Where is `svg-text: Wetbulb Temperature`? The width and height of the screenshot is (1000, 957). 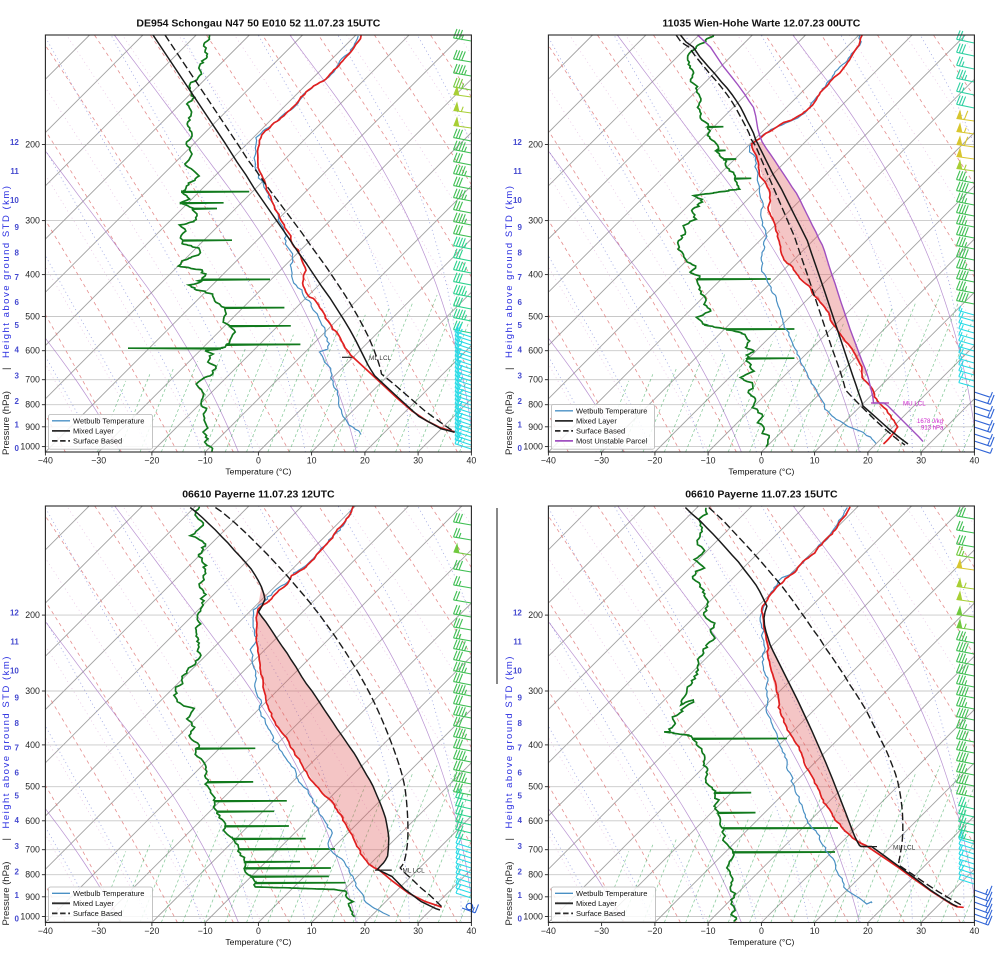
svg-text: Wetbulb Temperature is located at coordinates (611, 410).